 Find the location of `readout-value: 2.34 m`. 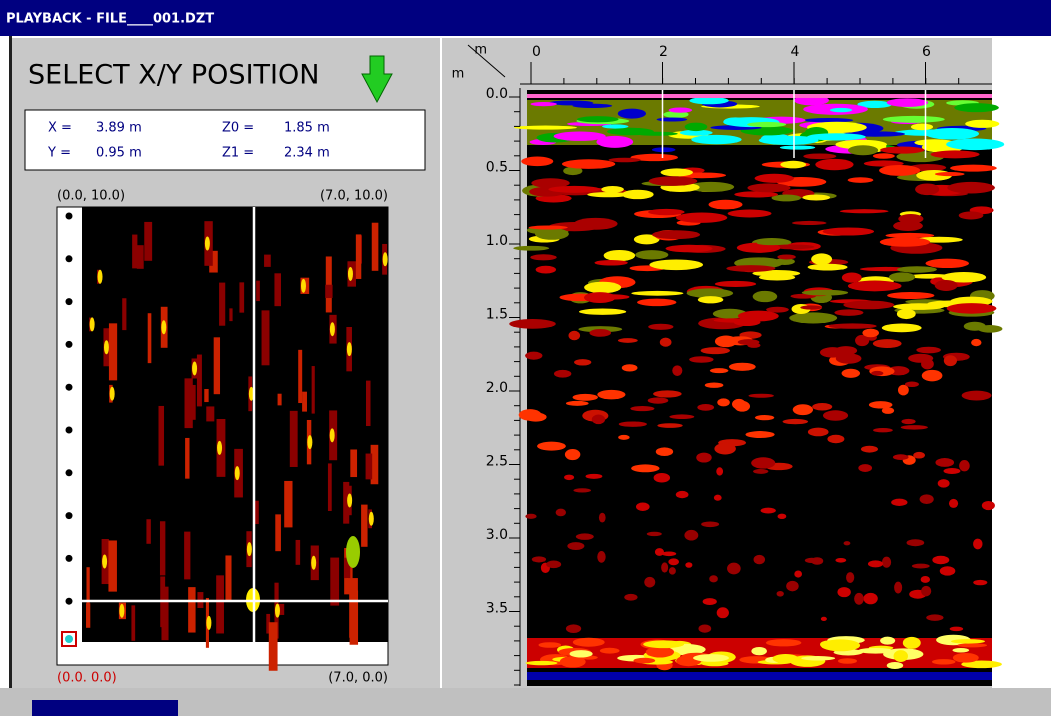

readout-value: 2.34 m is located at coordinates (307, 153).